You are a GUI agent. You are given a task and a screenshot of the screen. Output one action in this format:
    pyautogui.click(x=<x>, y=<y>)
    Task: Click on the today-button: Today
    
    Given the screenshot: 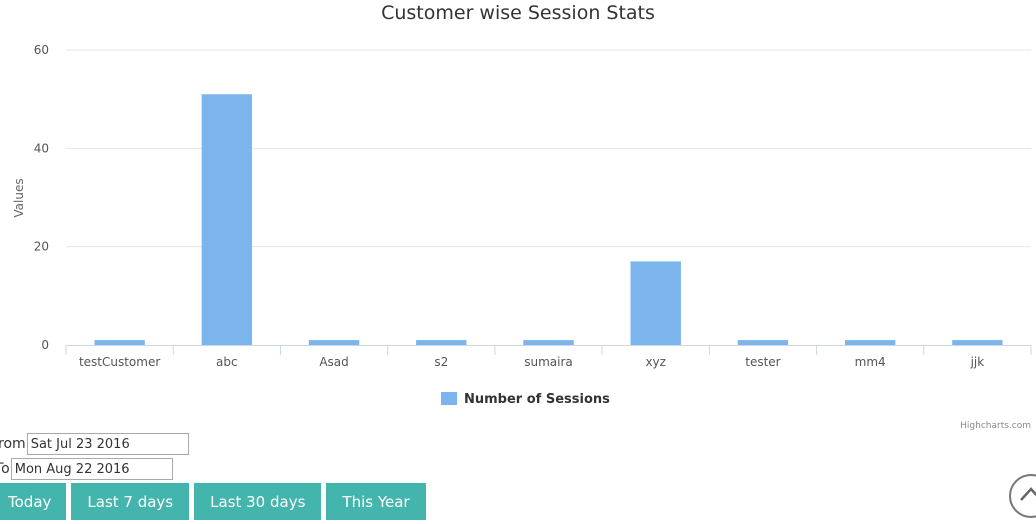 What is the action you would take?
    pyautogui.click(x=33, y=501)
    